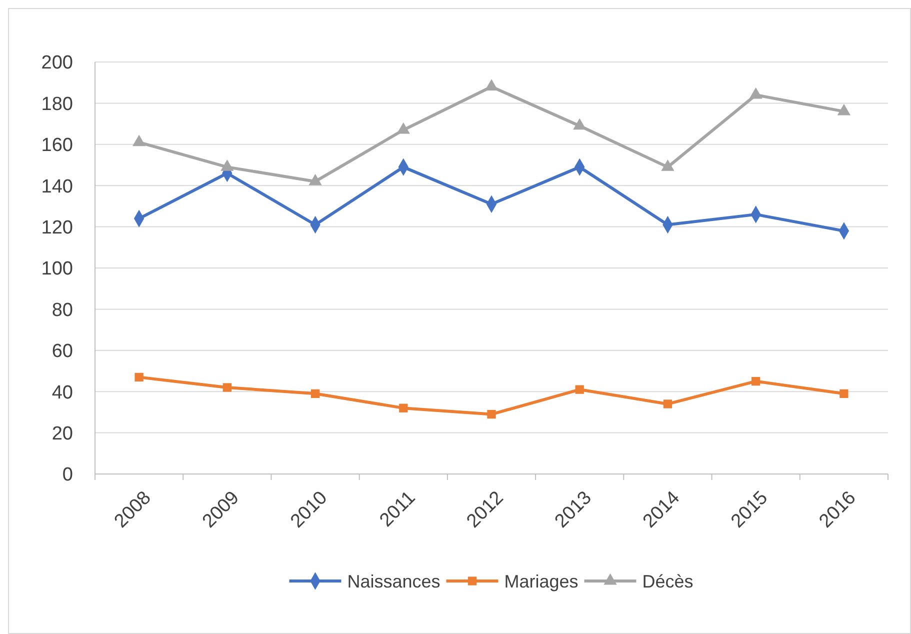  Describe the element at coordinates (57, 104) in the screenshot. I see `y-tick-label: 180` at that location.